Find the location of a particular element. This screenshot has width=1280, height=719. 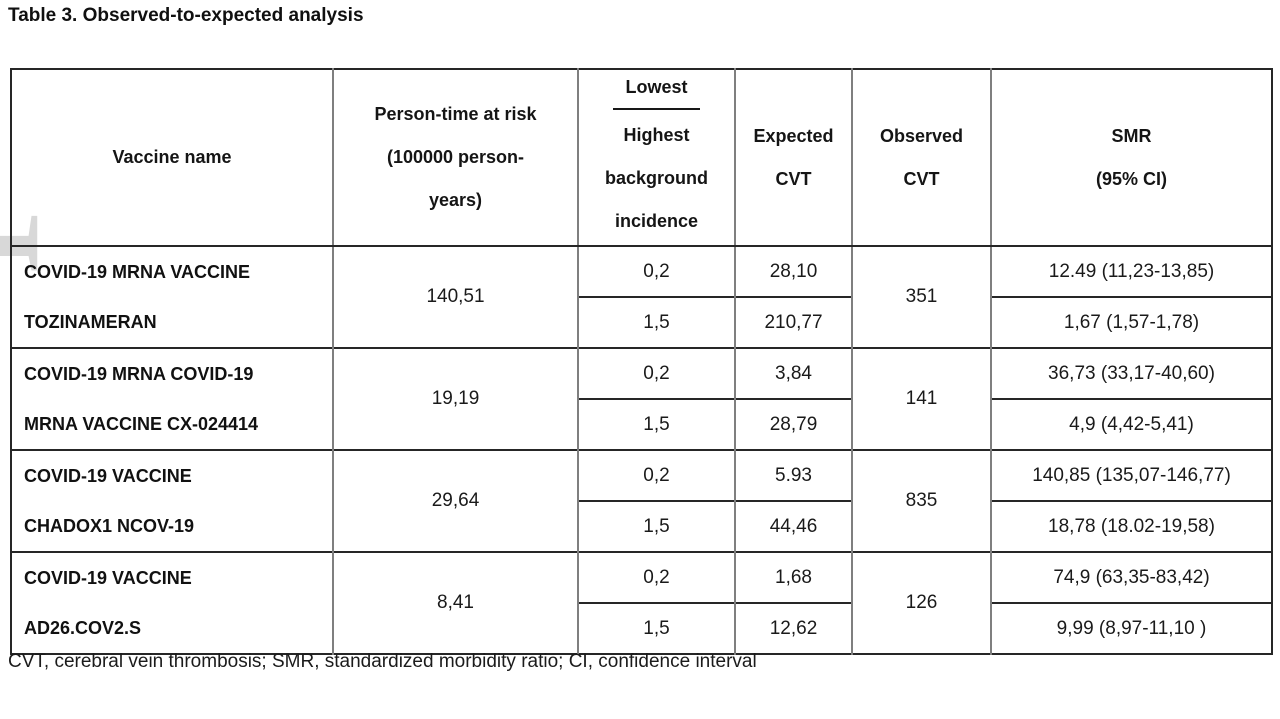

header-person-time-line2: (100000 person- is located at coordinates (455, 157).